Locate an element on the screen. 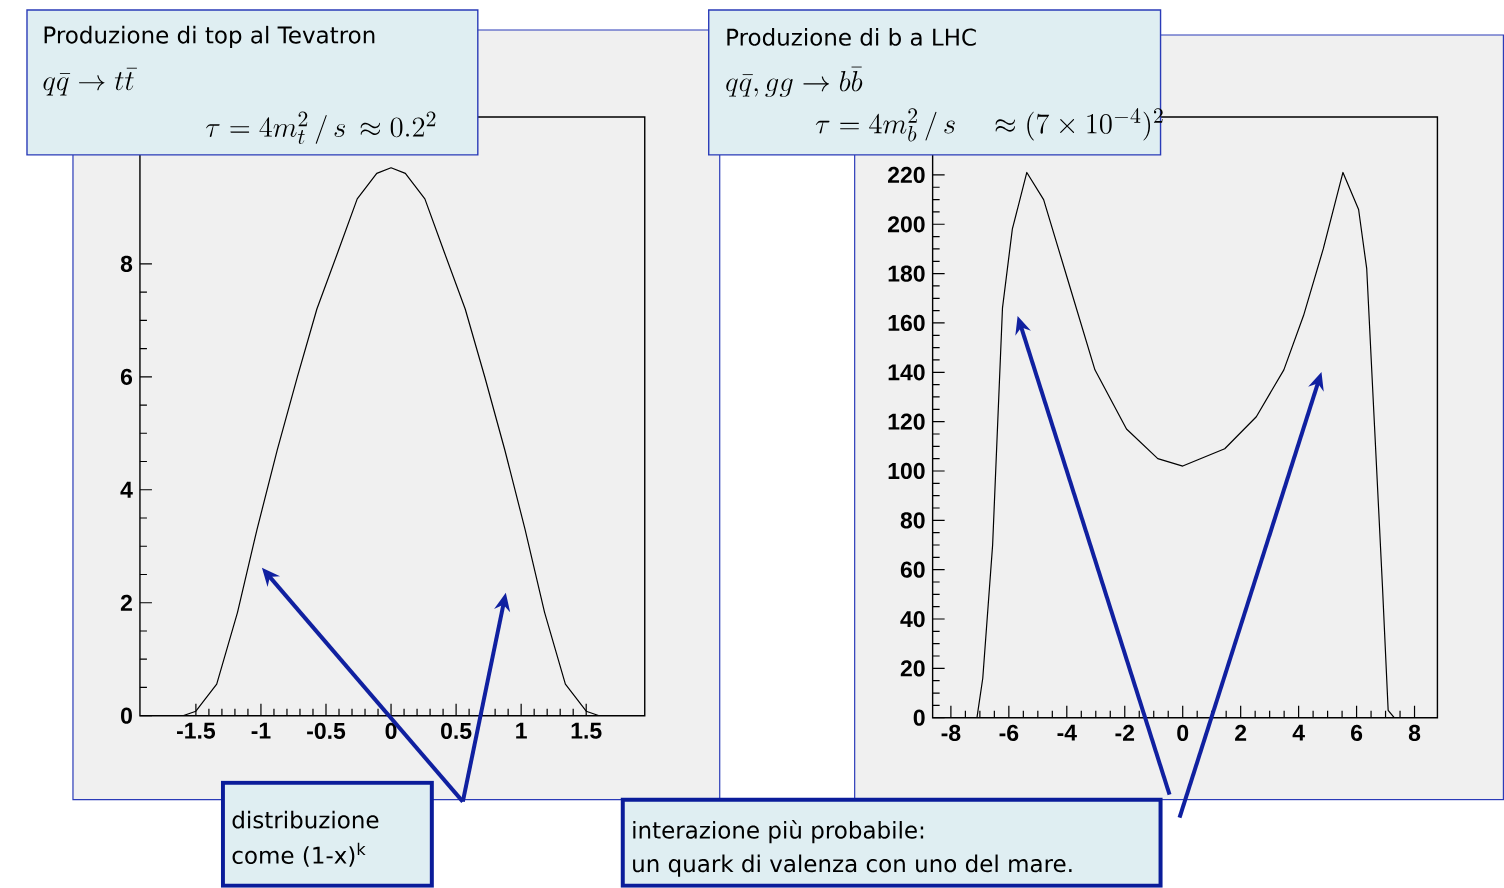  y-tick-label: 200 is located at coordinates (906, 224).